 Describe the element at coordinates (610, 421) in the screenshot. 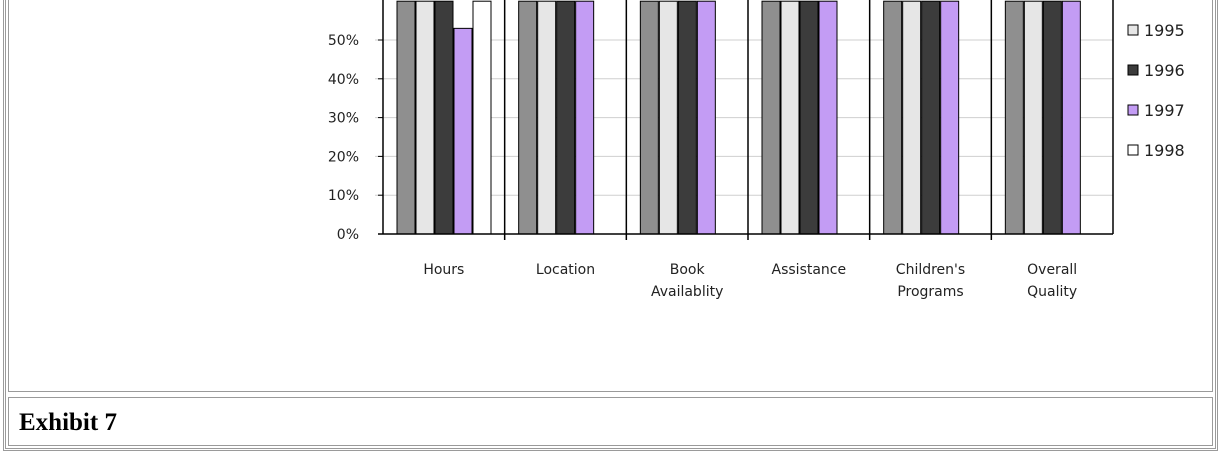

I see `caption-cell: Exhibit 7` at that location.